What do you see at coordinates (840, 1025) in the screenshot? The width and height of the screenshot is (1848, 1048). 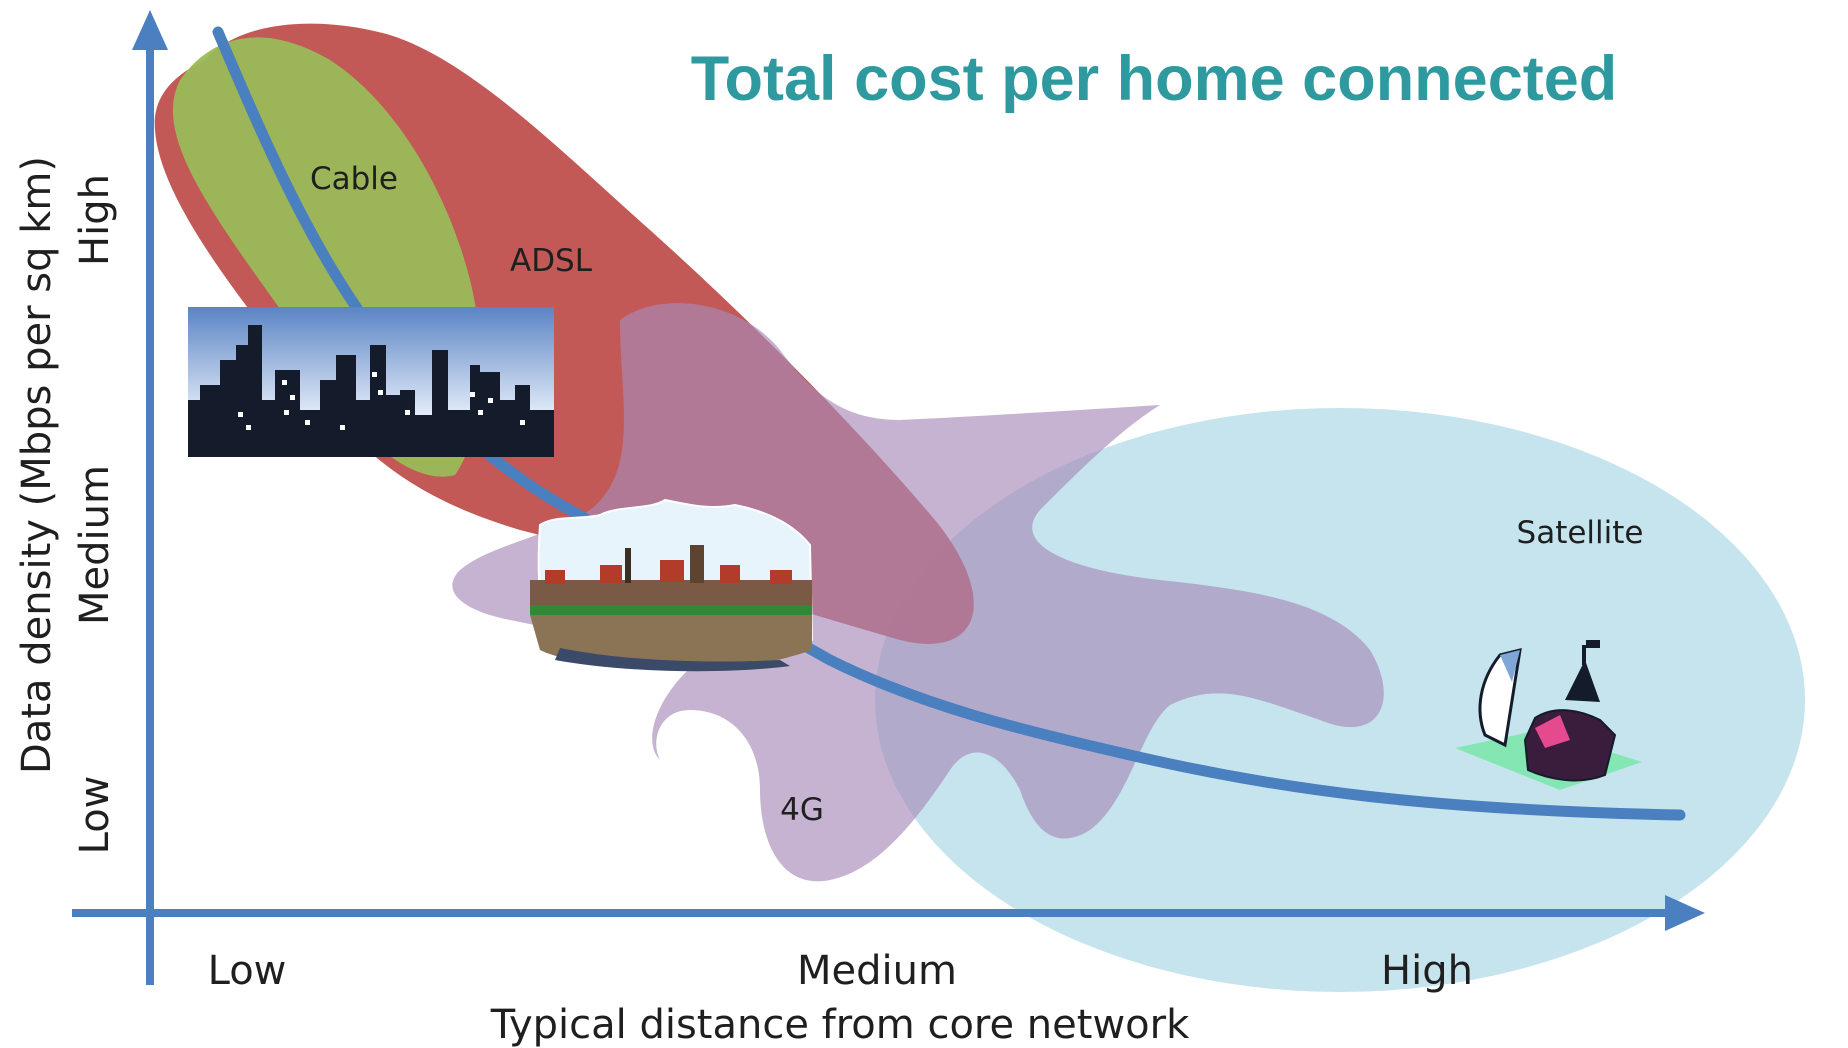 I see `x-axis-title: Typical distance from core network` at bounding box center [840, 1025].